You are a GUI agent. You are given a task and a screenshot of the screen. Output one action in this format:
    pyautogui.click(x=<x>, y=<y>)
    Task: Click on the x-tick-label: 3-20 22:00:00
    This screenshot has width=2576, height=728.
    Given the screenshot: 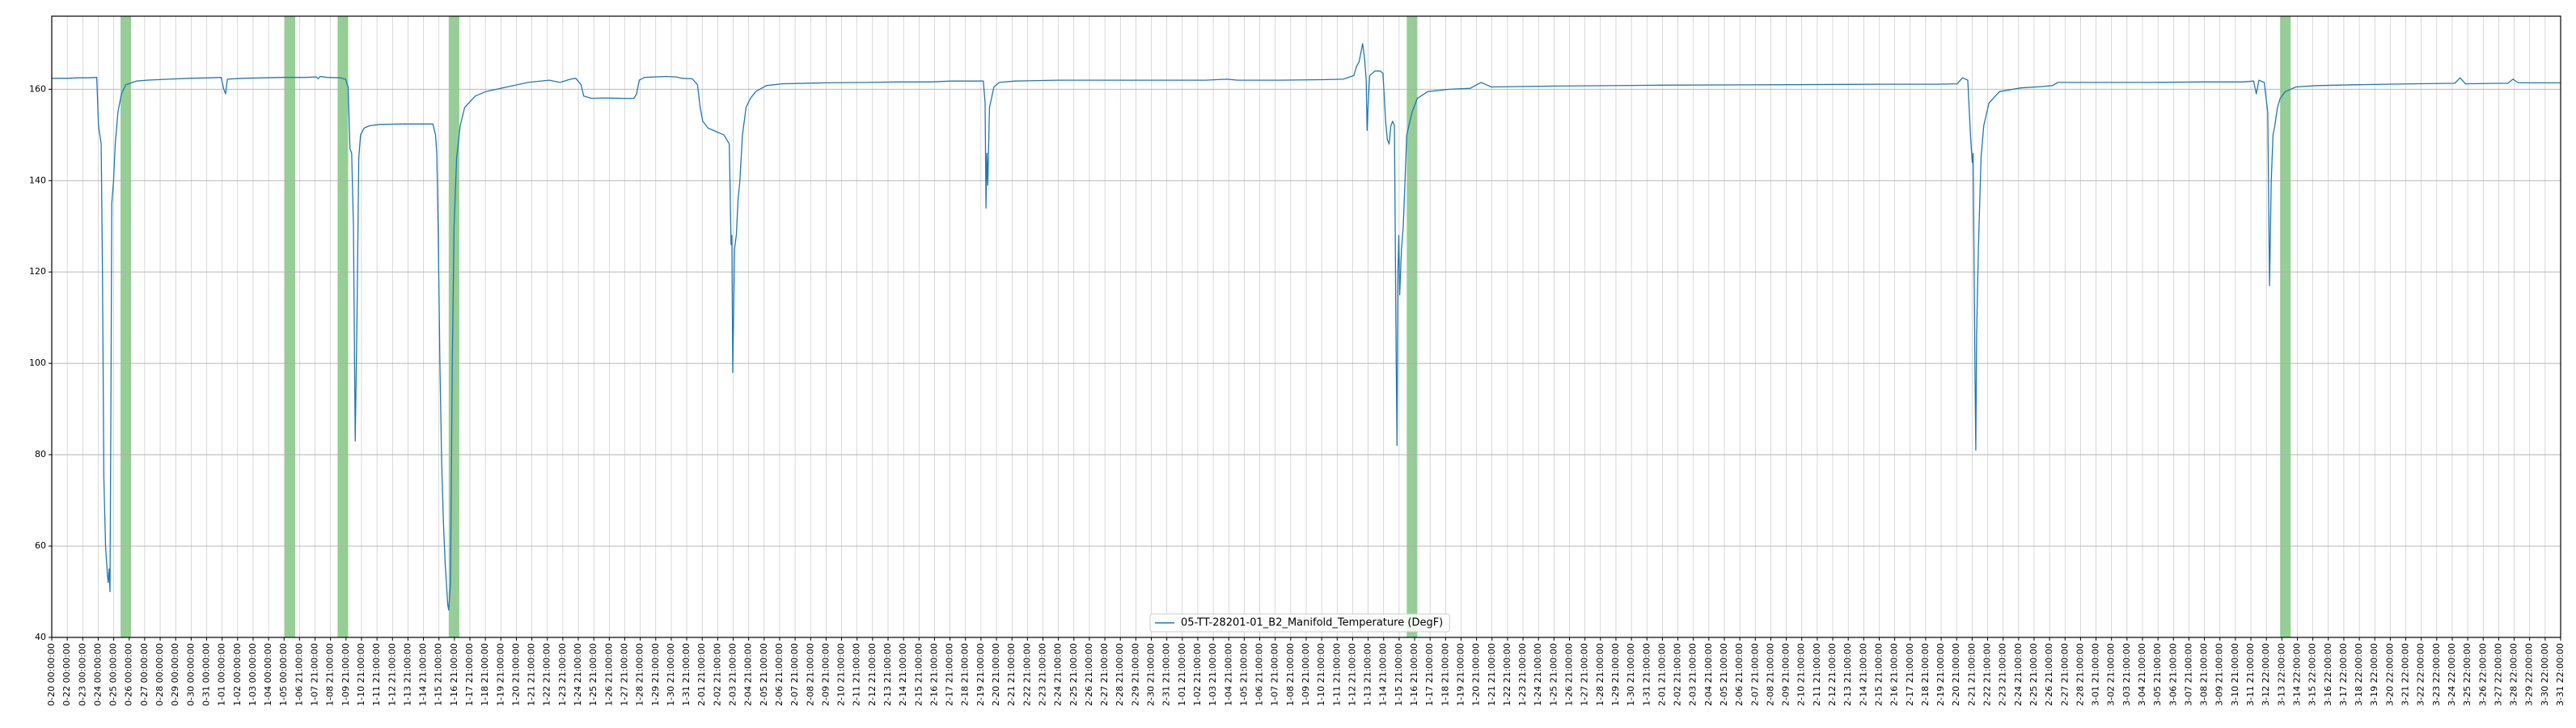 What is the action you would take?
    pyautogui.click(x=2389, y=674)
    